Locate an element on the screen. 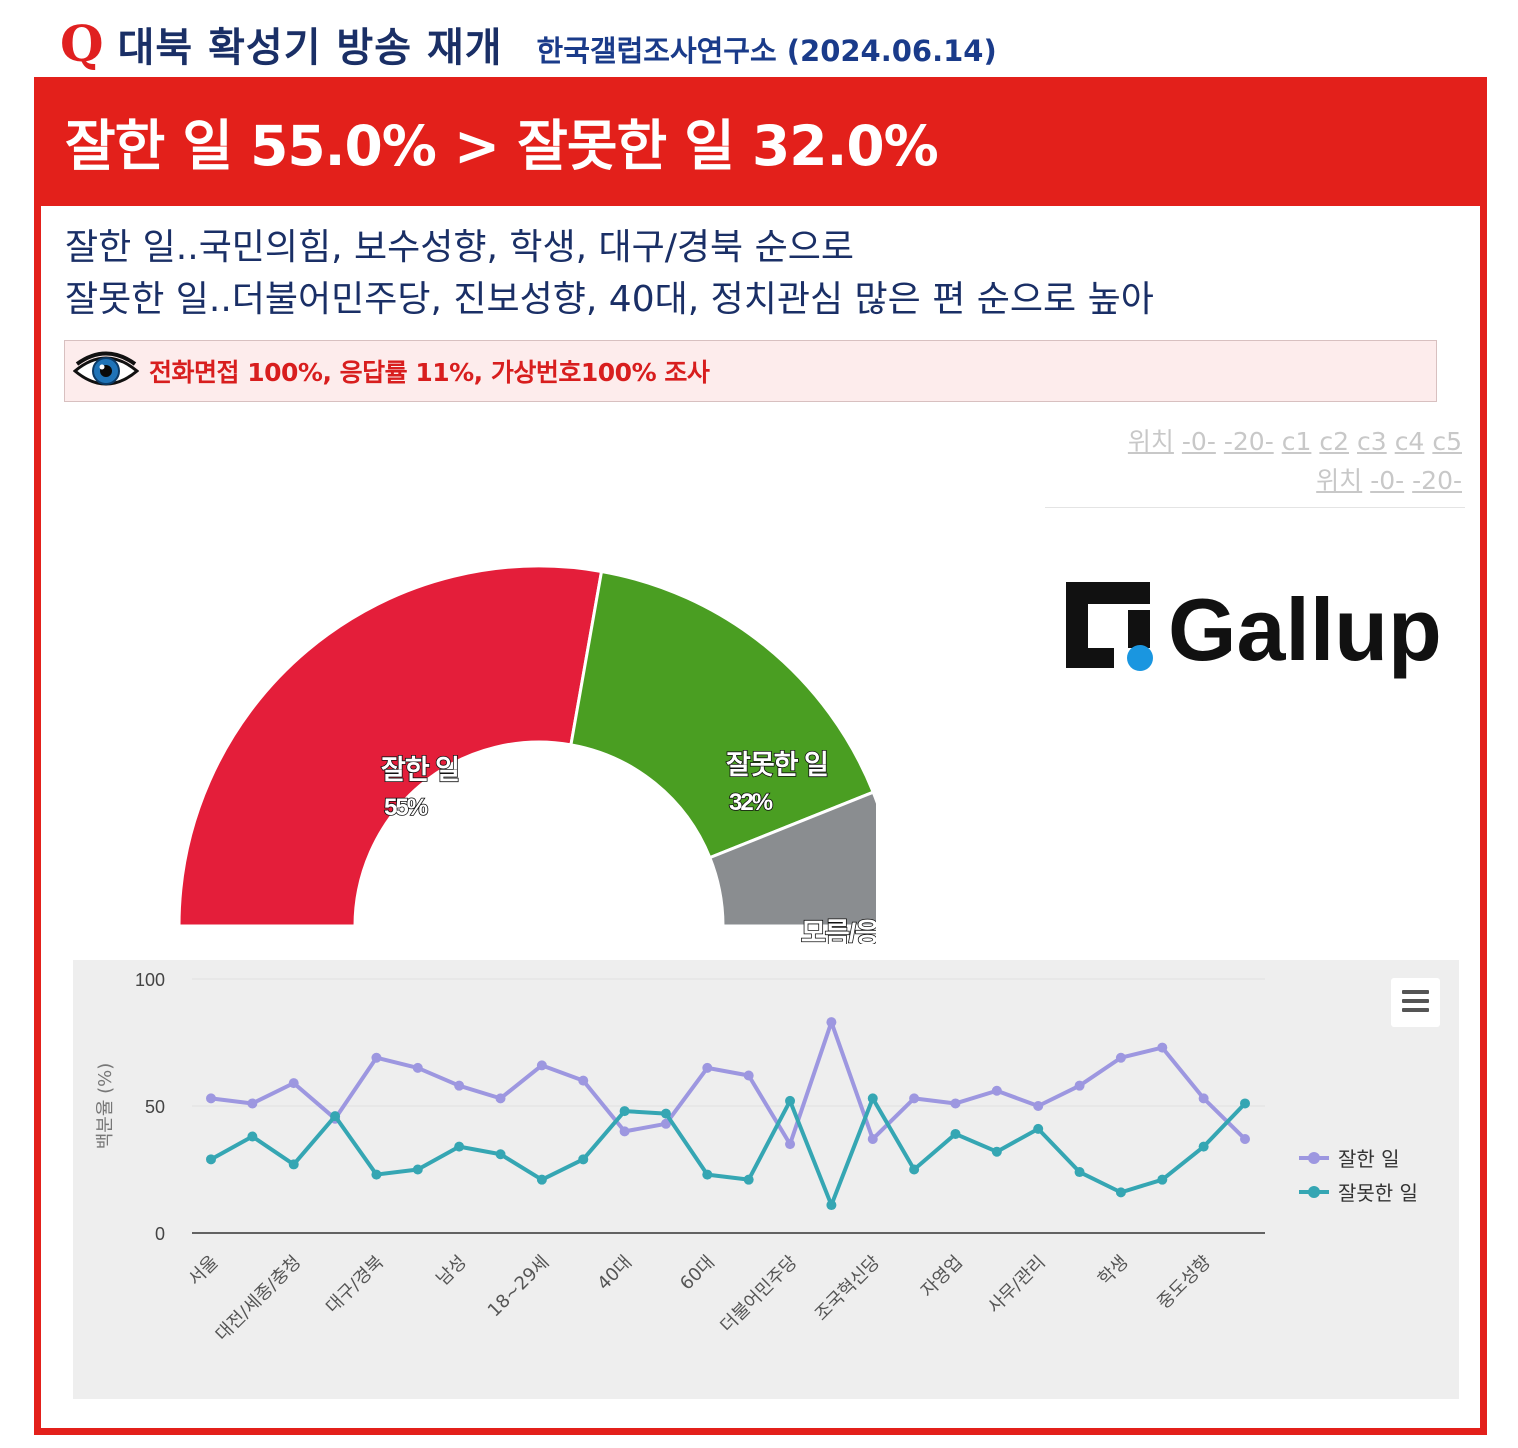 This screenshot has width=1518, height=1448. divider is located at coordinates (1255, 507).